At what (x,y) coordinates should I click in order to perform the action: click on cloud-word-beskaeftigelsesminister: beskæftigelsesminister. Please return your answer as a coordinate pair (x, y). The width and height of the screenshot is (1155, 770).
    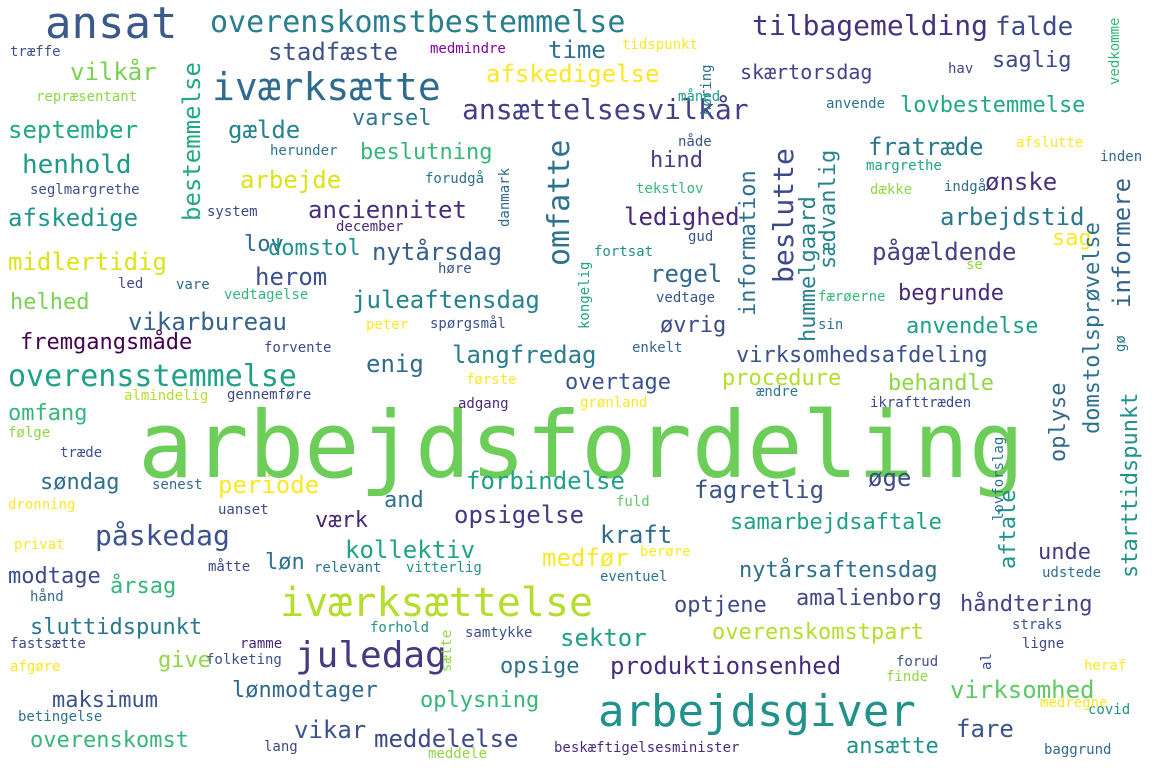
    Looking at the image, I should click on (647, 748).